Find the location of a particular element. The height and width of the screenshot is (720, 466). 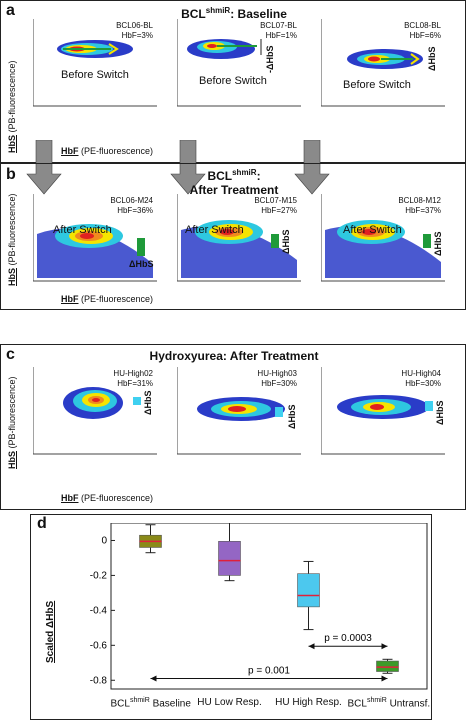

flow-plot-a3: BCL08-BL HbF=6% Before Switch ΔHbS is located at coordinates (383, 63).